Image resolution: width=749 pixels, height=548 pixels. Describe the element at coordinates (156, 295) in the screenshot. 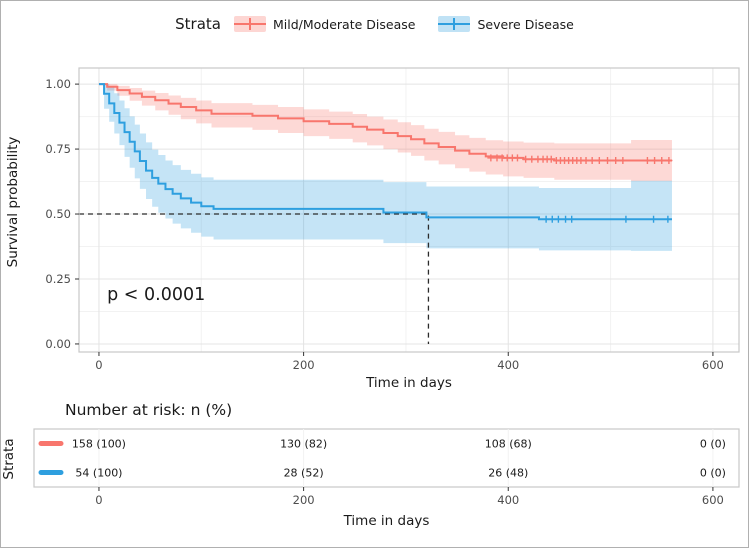

I see `p-value-annotation: p < 0.0001` at that location.